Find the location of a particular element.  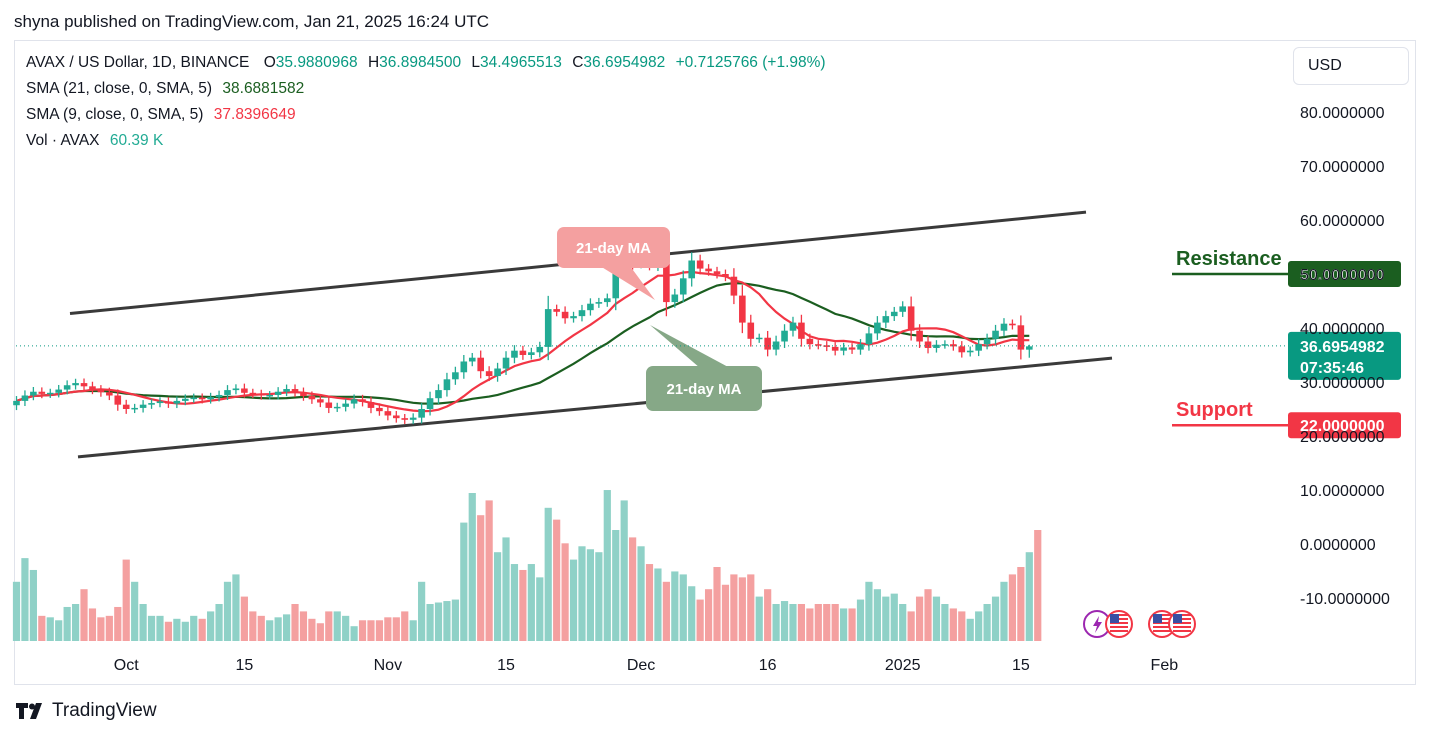

legend-sma21-row: SMA (21, close, 0, SMA, 5) 38.6881582 is located at coordinates (165, 89).